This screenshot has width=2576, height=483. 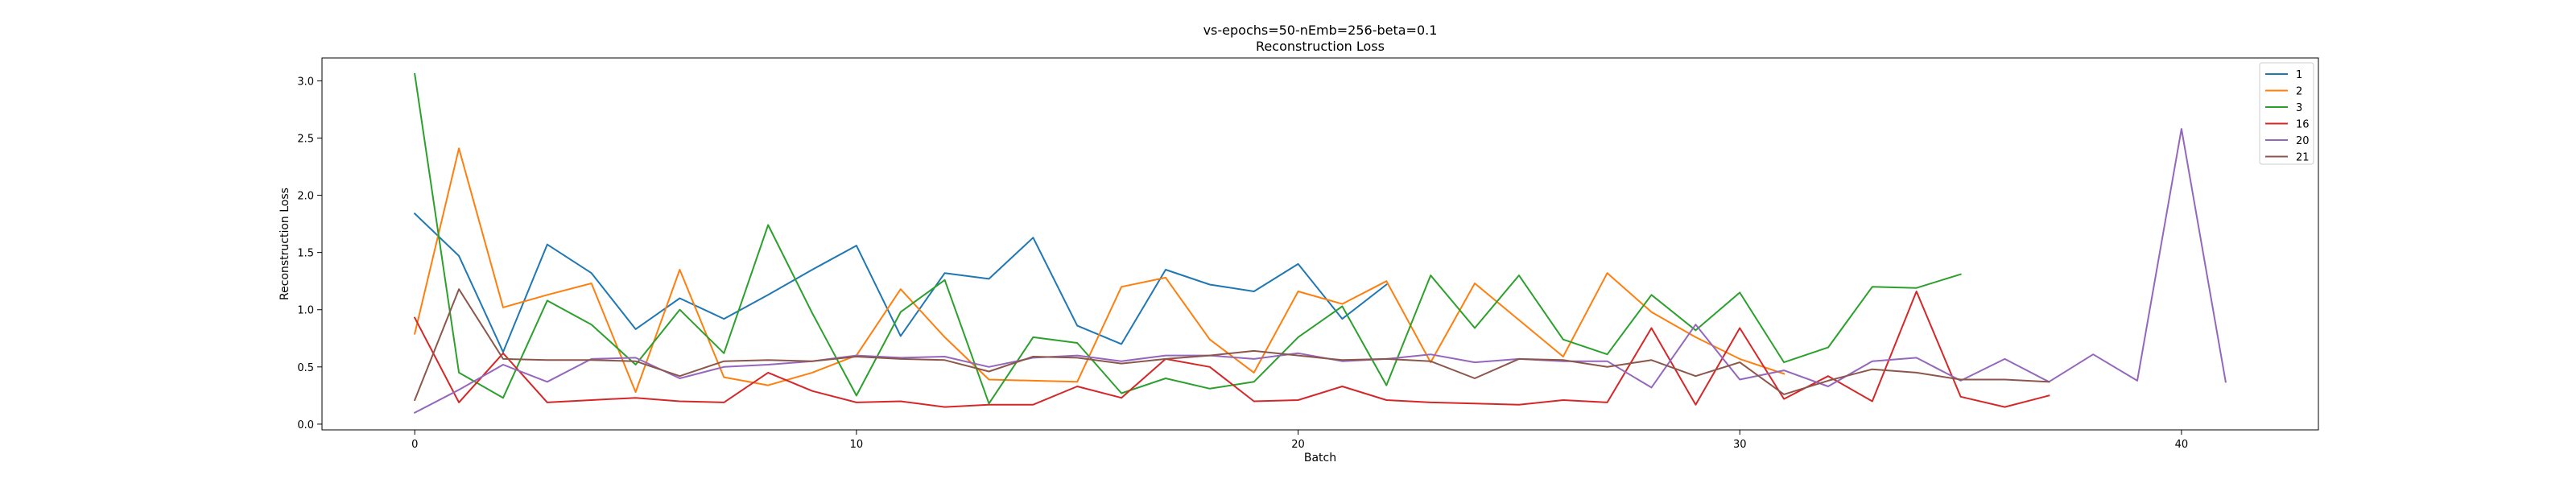 What do you see at coordinates (2182, 445) in the screenshot?
I see `x-tick-label: 40` at bounding box center [2182, 445].